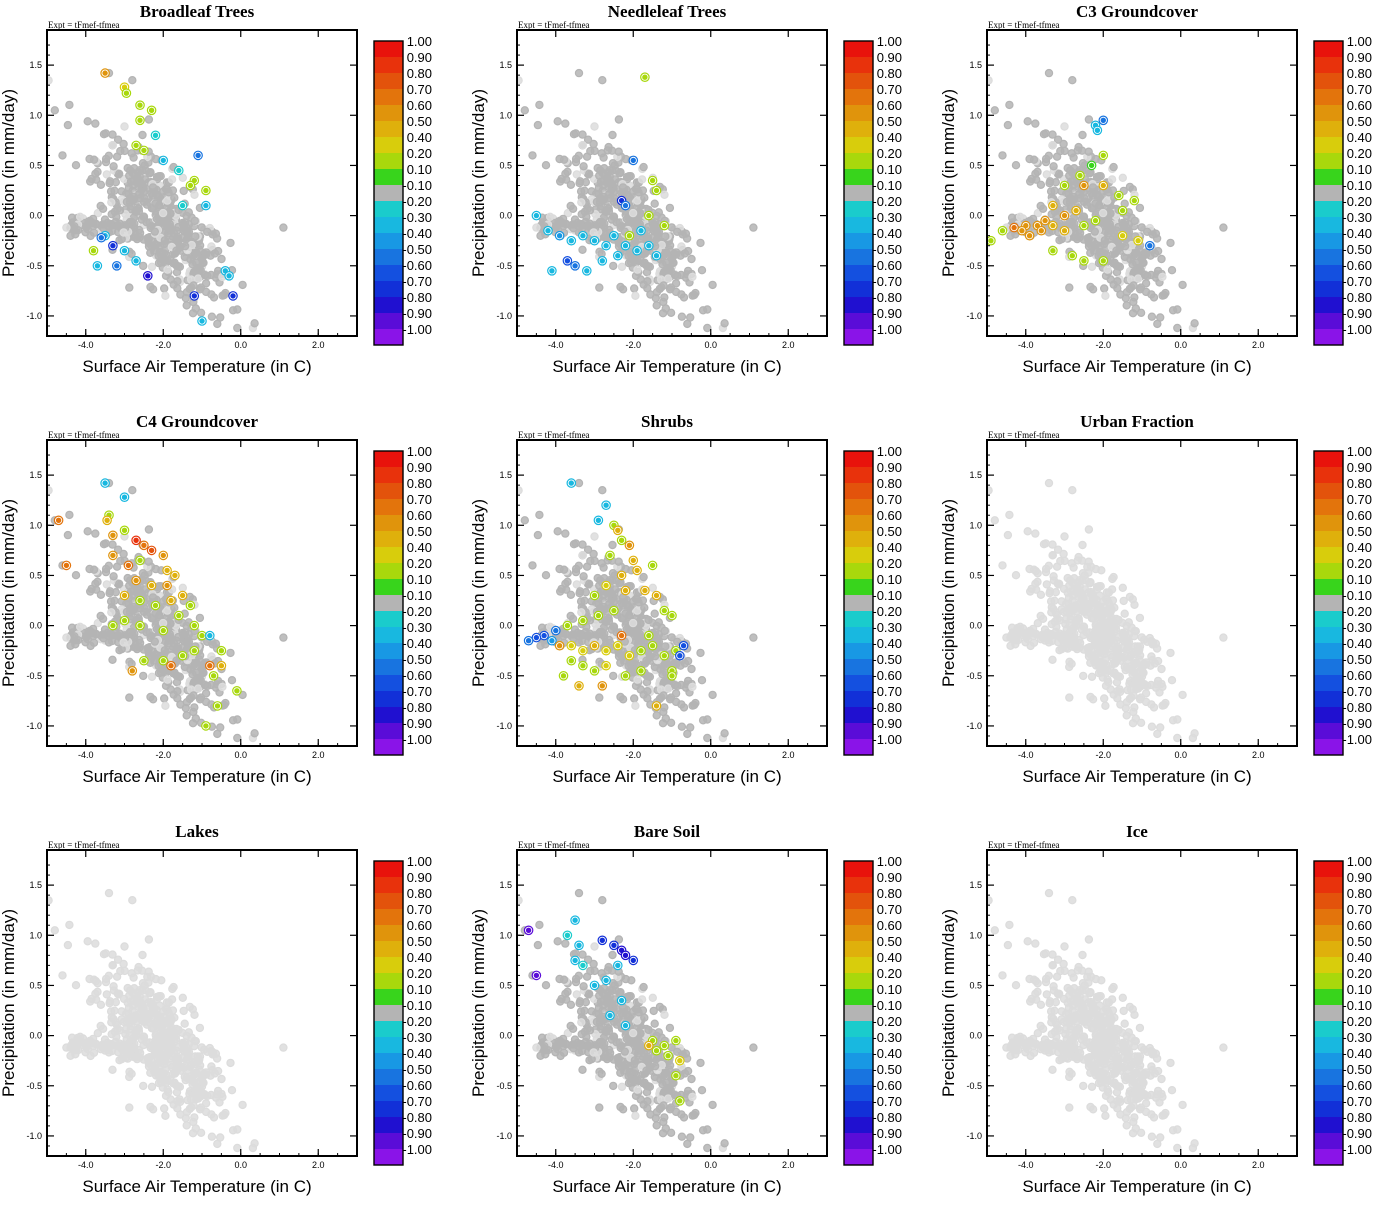 Image resolution: width=1373 pixels, height=1205 pixels. What do you see at coordinates (35, 525) in the screenshot?
I see `y-tick-label: 1.0` at bounding box center [35, 525].